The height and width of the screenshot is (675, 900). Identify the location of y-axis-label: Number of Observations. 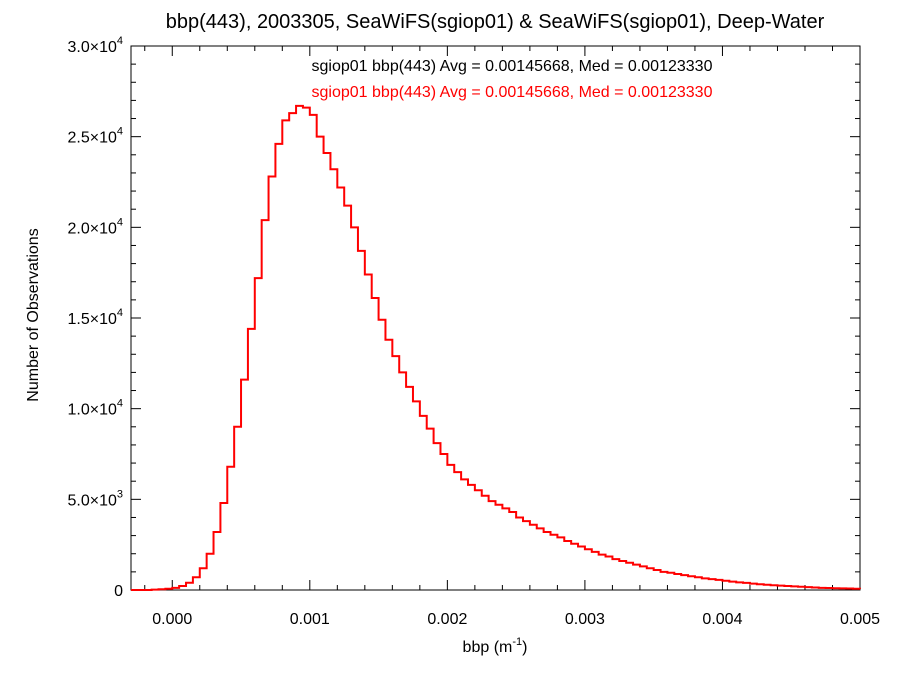
(33, 314).